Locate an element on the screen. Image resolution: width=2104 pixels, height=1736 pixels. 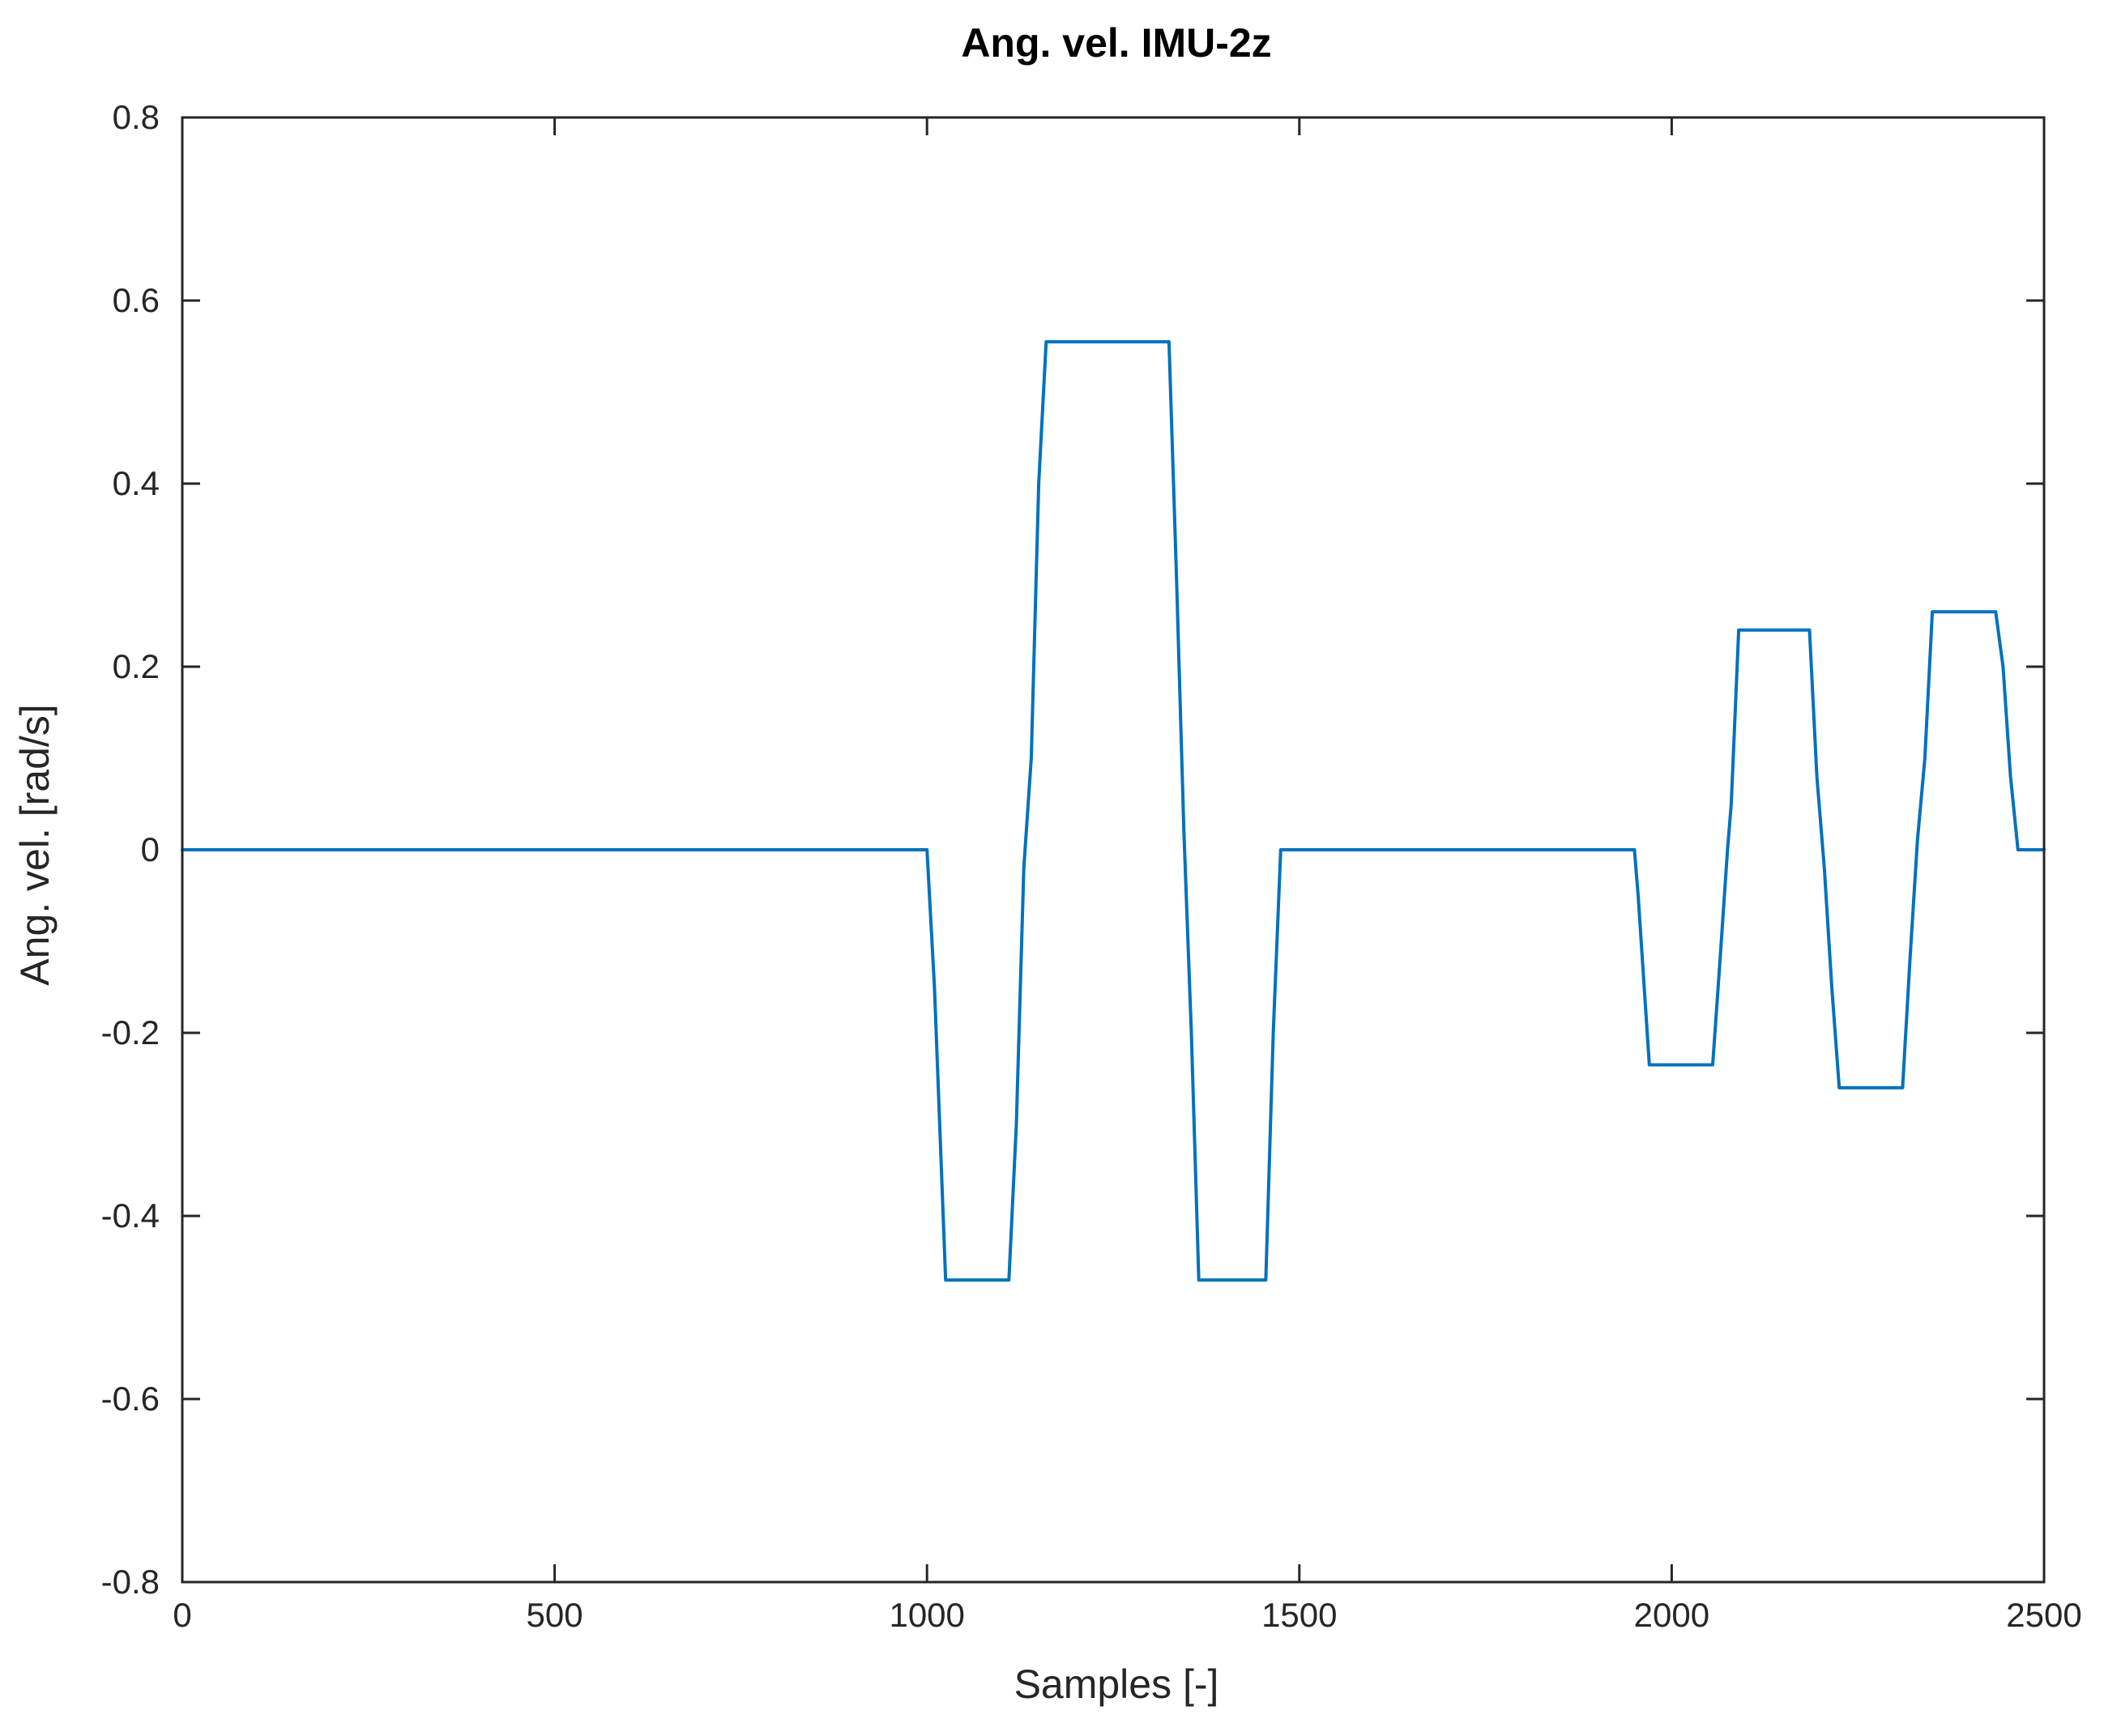
x-tick-label: 2000 is located at coordinates (1671, 1615).